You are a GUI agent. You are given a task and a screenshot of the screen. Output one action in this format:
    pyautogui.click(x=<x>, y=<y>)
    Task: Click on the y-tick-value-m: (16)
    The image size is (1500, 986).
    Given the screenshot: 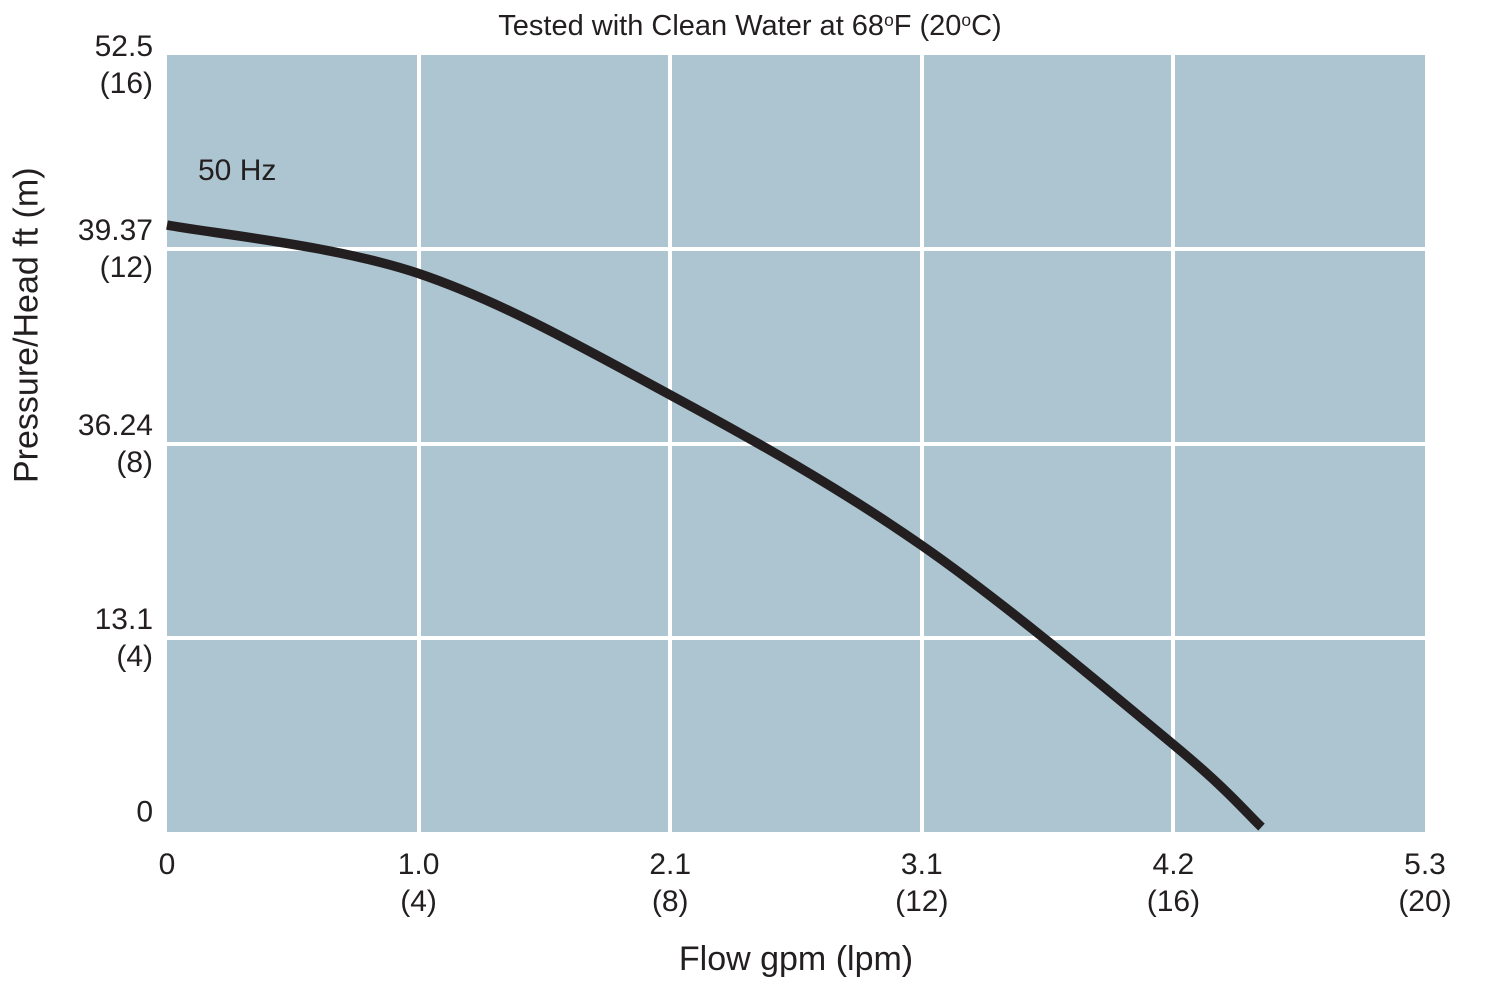 What is the action you would take?
    pyautogui.click(x=126, y=83)
    